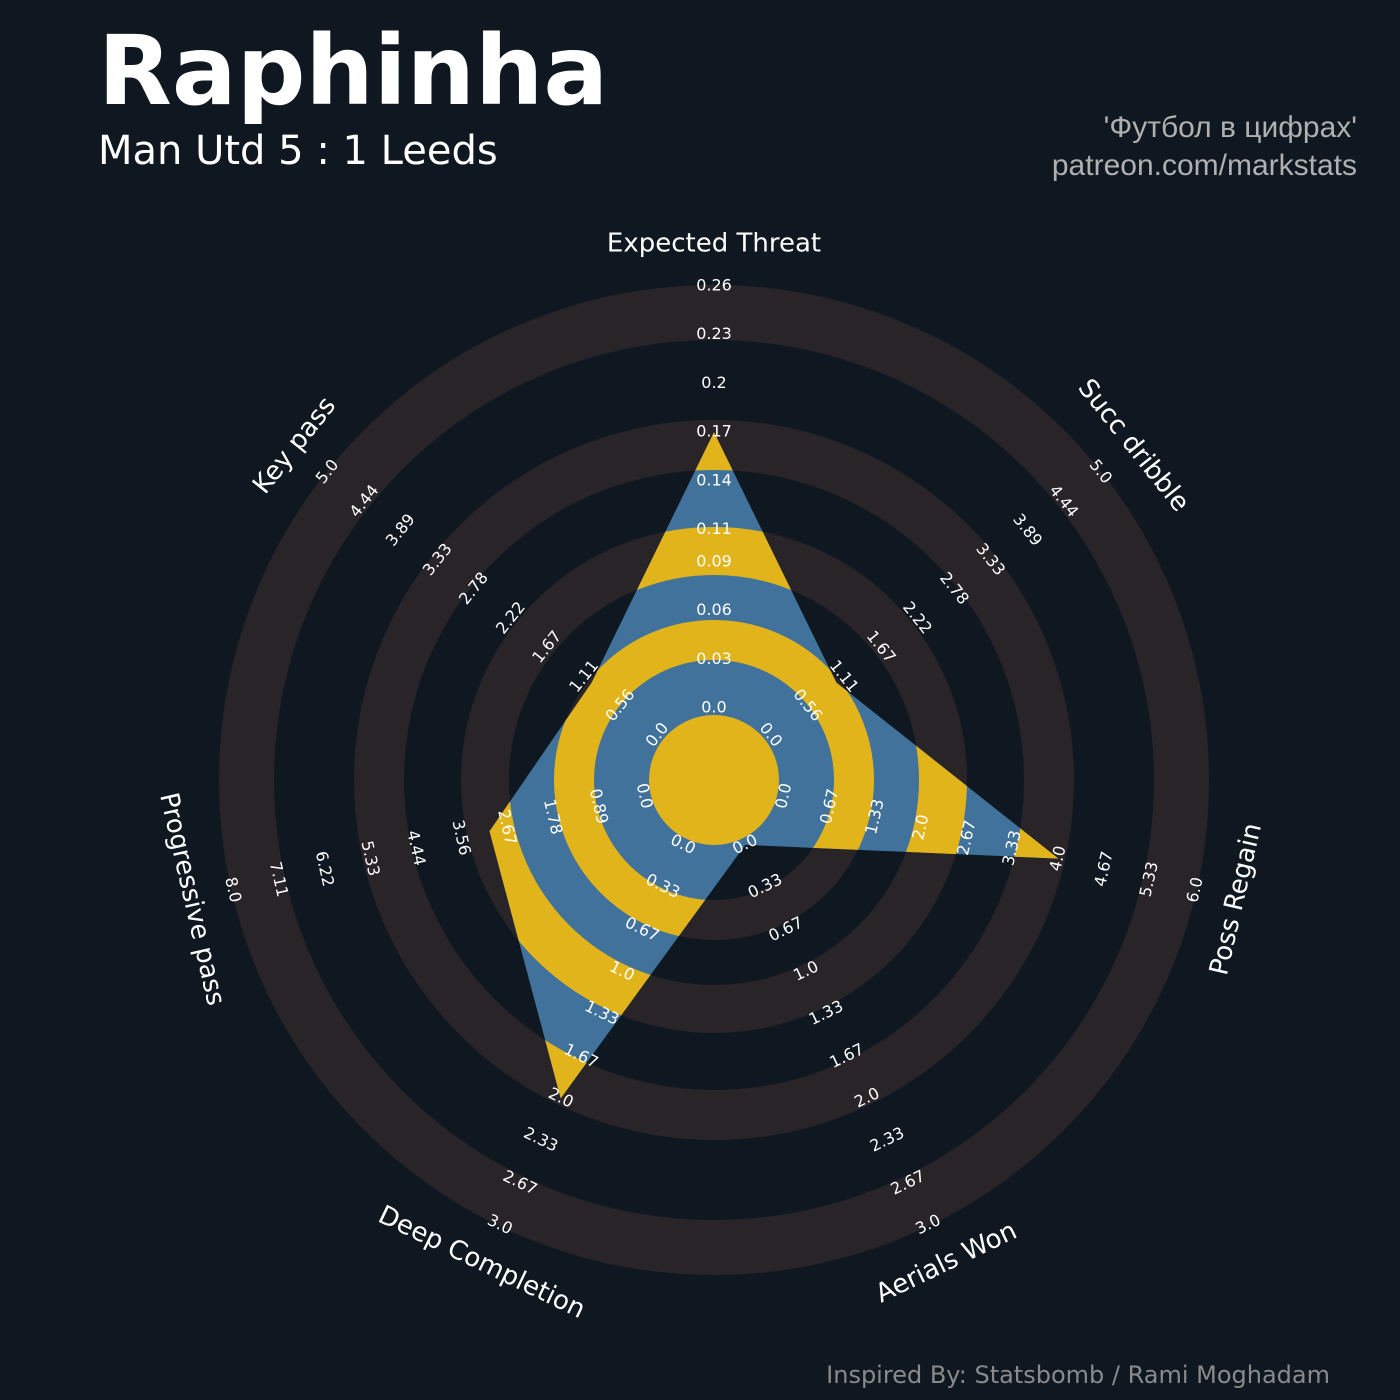  What do you see at coordinates (714, 244) in the screenshot?
I see `axis-label: Expected Threat` at bounding box center [714, 244].